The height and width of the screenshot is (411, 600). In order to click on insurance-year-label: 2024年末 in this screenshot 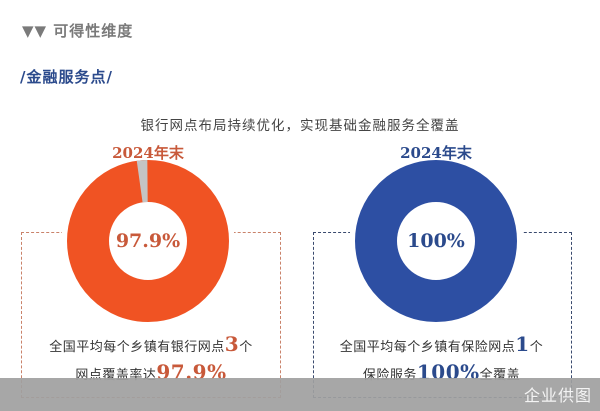, I will do `click(436, 153)`.